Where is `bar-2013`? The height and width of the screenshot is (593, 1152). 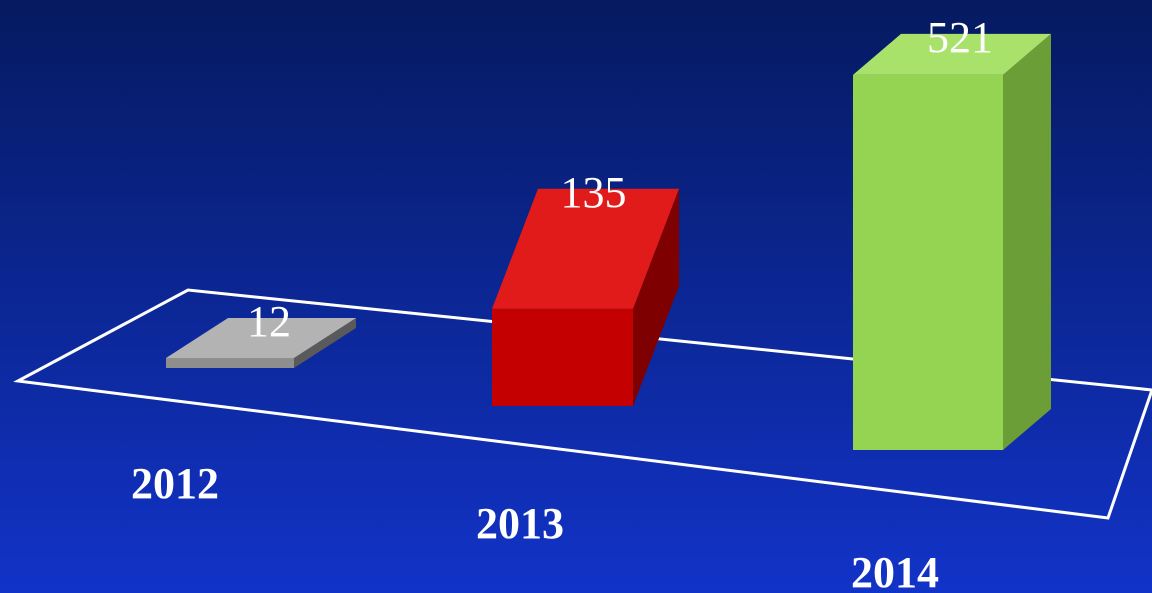 bar-2013 is located at coordinates (585, 297).